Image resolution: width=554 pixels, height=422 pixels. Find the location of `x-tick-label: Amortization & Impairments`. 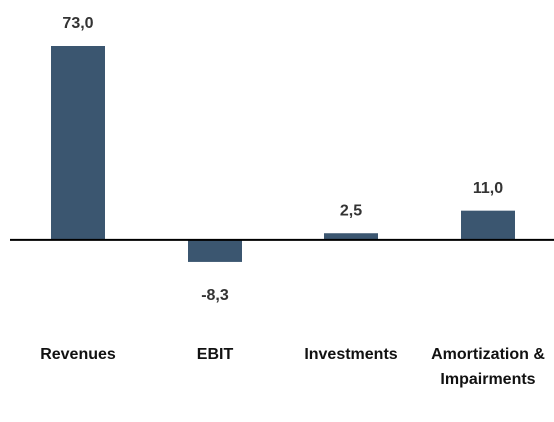

x-tick-label: Amortization & Impairments is located at coordinates (488, 367).